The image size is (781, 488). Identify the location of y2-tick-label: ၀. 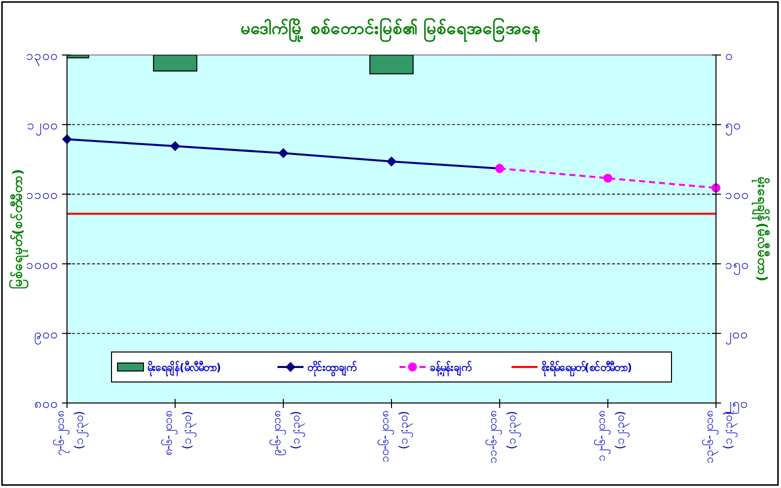
(729, 56).